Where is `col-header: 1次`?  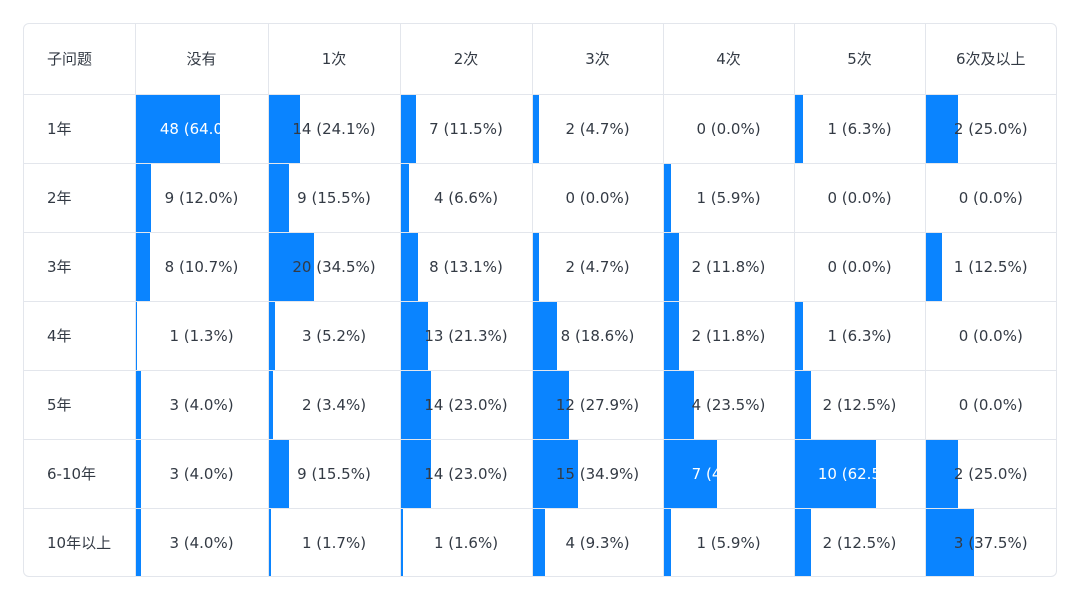
col-header: 1次 is located at coordinates (334, 59).